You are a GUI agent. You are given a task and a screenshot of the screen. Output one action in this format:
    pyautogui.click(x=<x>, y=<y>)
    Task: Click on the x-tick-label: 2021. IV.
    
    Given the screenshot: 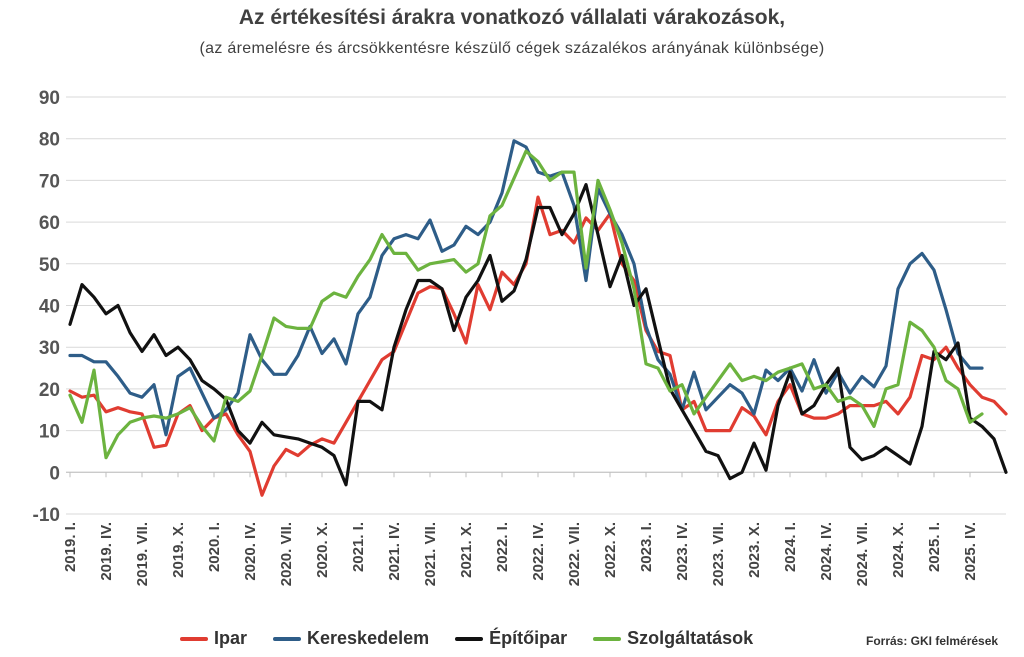 What is the action you would take?
    pyautogui.click(x=394, y=551)
    